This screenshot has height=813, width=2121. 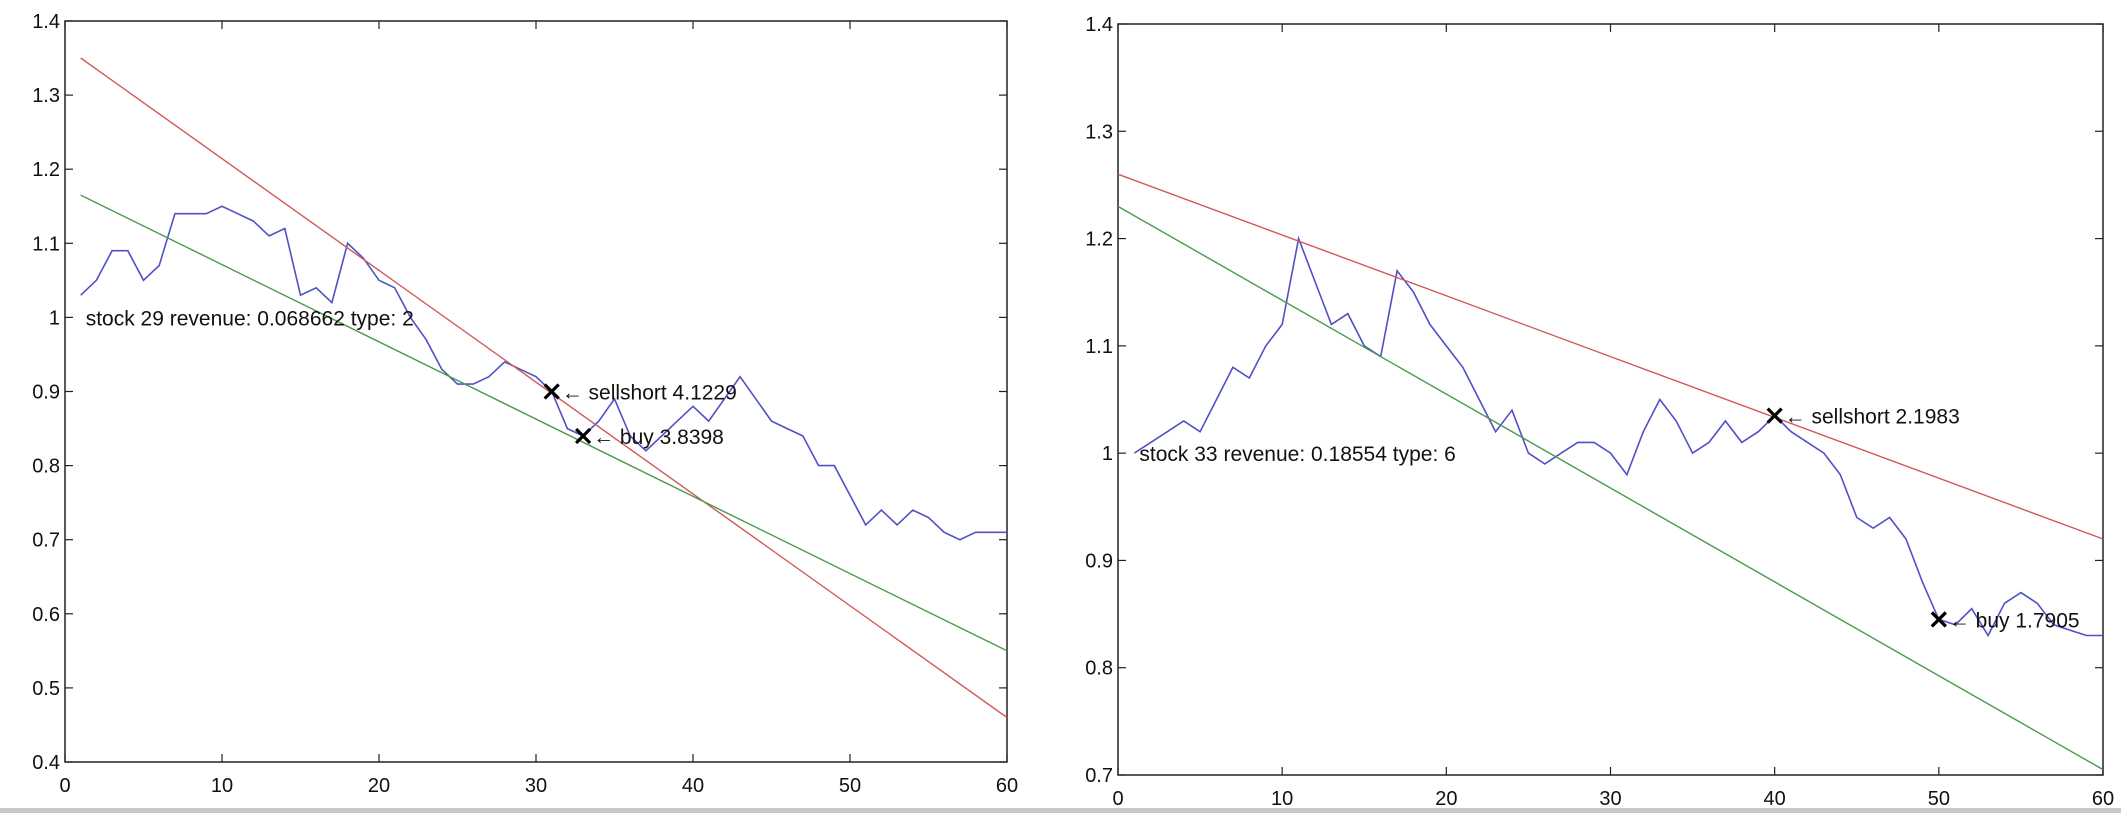 What do you see at coordinates (1297, 454) in the screenshot?
I see `revenue-annotation: stock 33 revenue: 0.18554 type: 6` at bounding box center [1297, 454].